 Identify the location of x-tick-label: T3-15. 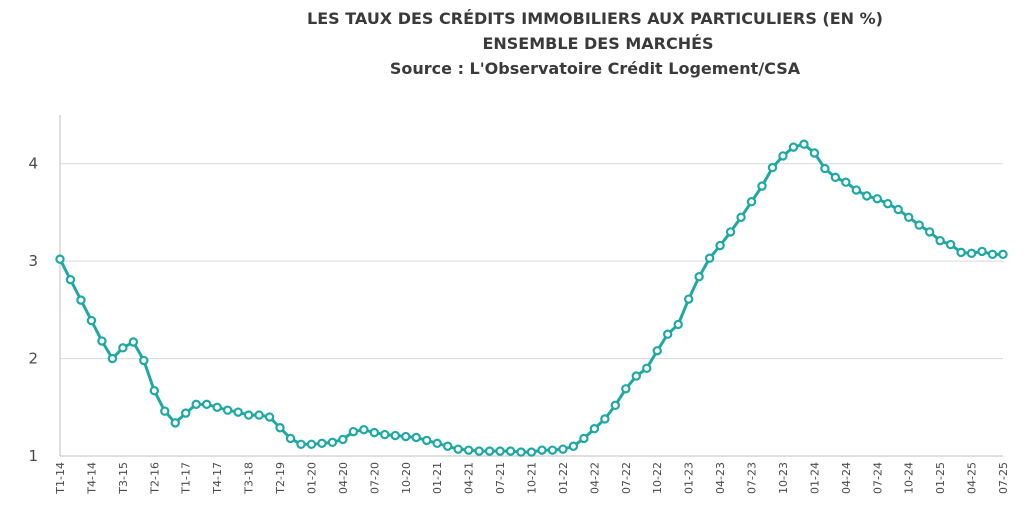
(123, 478).